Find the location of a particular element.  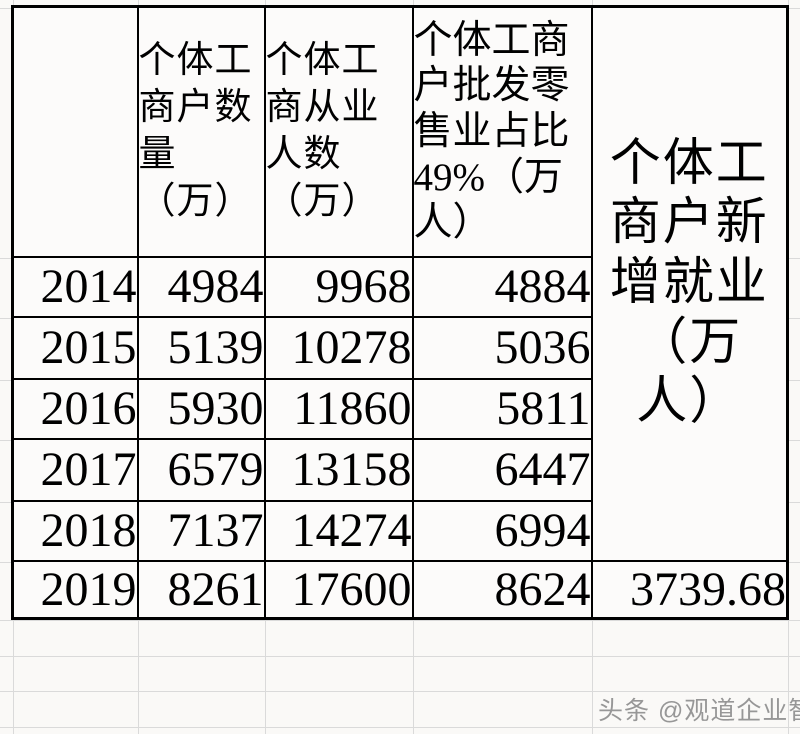

retail-cell: 5036 is located at coordinates (502, 347).